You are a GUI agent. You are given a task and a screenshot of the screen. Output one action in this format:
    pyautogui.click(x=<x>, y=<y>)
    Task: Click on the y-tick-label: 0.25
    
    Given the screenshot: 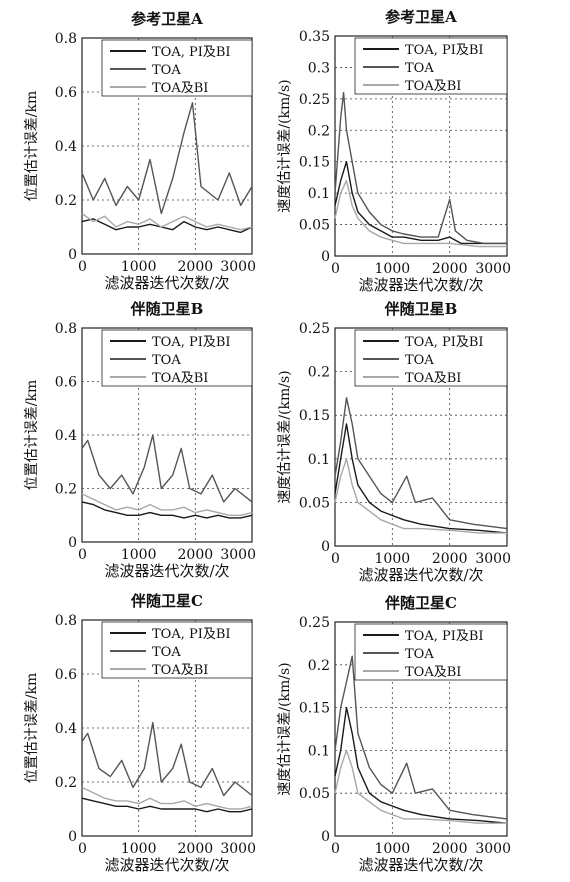 What is the action you would take?
    pyautogui.click(x=314, y=100)
    